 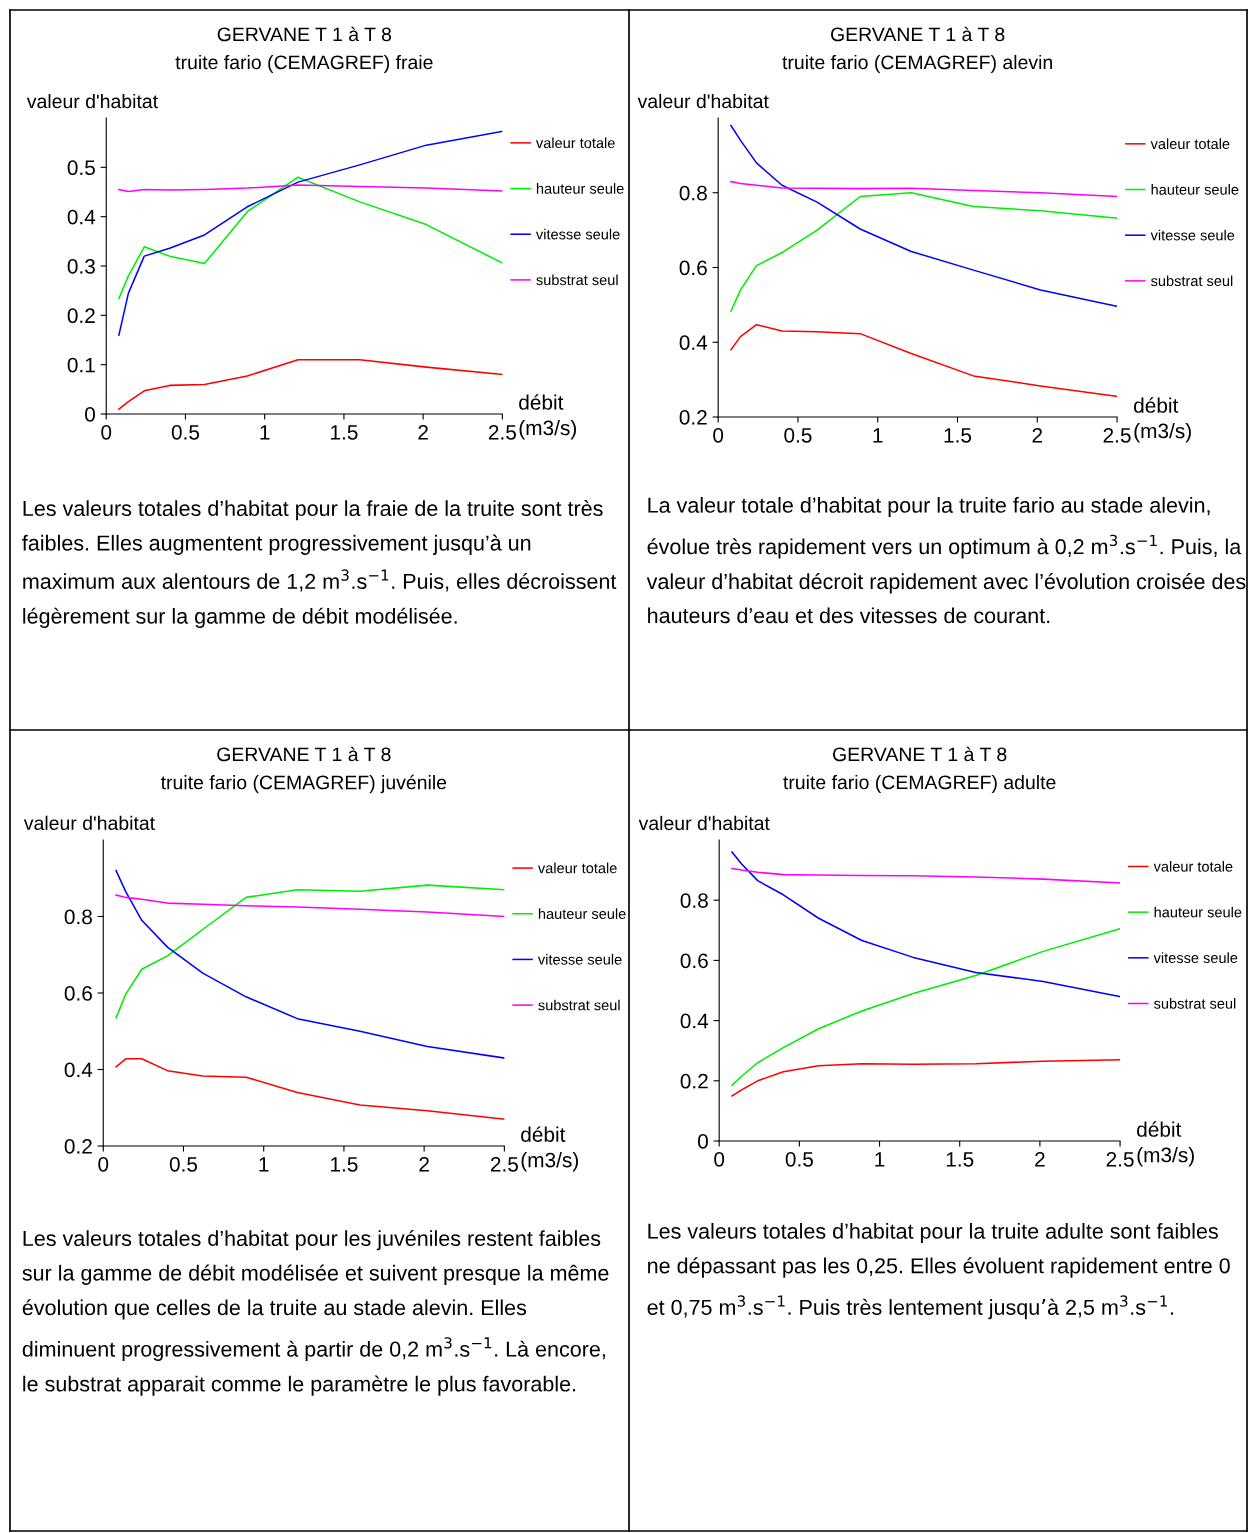 I want to click on y-tick-label: 0.3, so click(x=81, y=266).